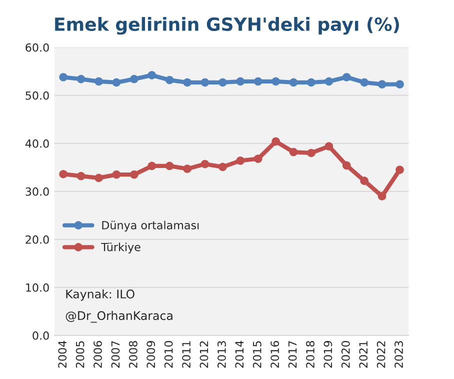  What do you see at coordinates (204, 354) in the screenshot?
I see `x-tick-label: 2012` at bounding box center [204, 354].